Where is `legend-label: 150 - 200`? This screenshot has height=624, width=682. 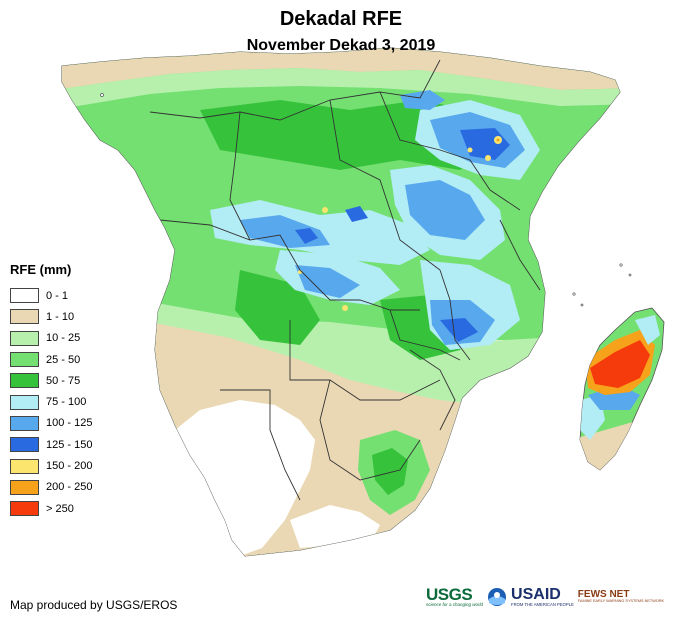 legend-label: 150 - 200 is located at coordinates (69, 466).